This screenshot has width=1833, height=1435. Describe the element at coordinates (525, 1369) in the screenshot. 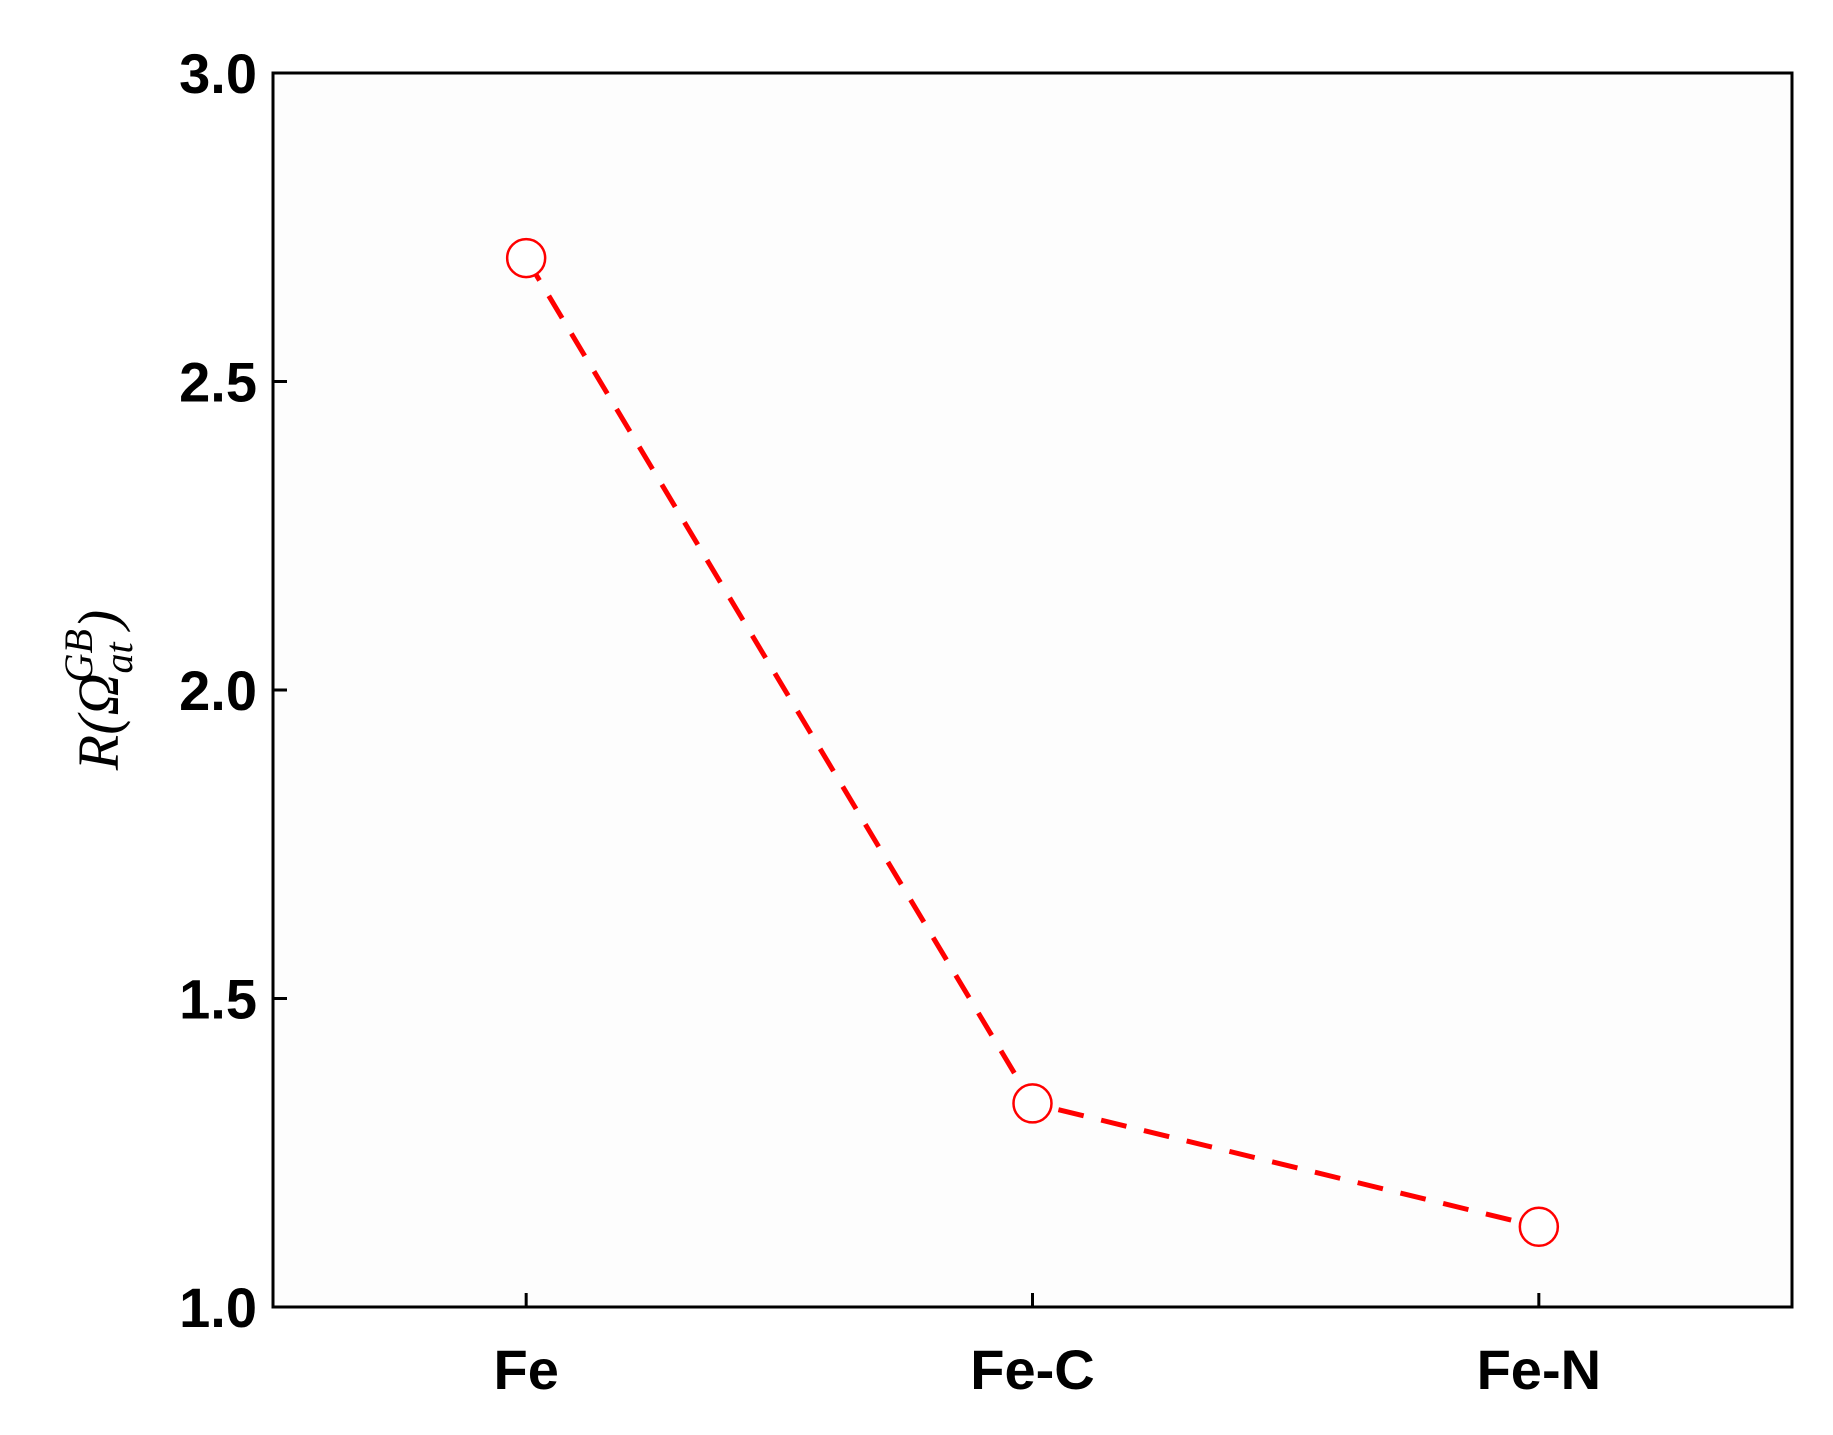

I see `x-tick-label: Fe` at that location.